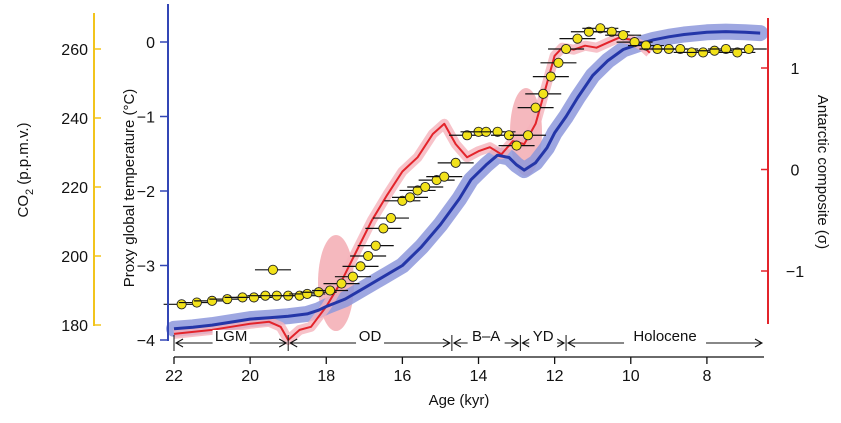 This screenshot has width=841, height=423. I want to click on co2-tick-label: 180, so click(74, 326).